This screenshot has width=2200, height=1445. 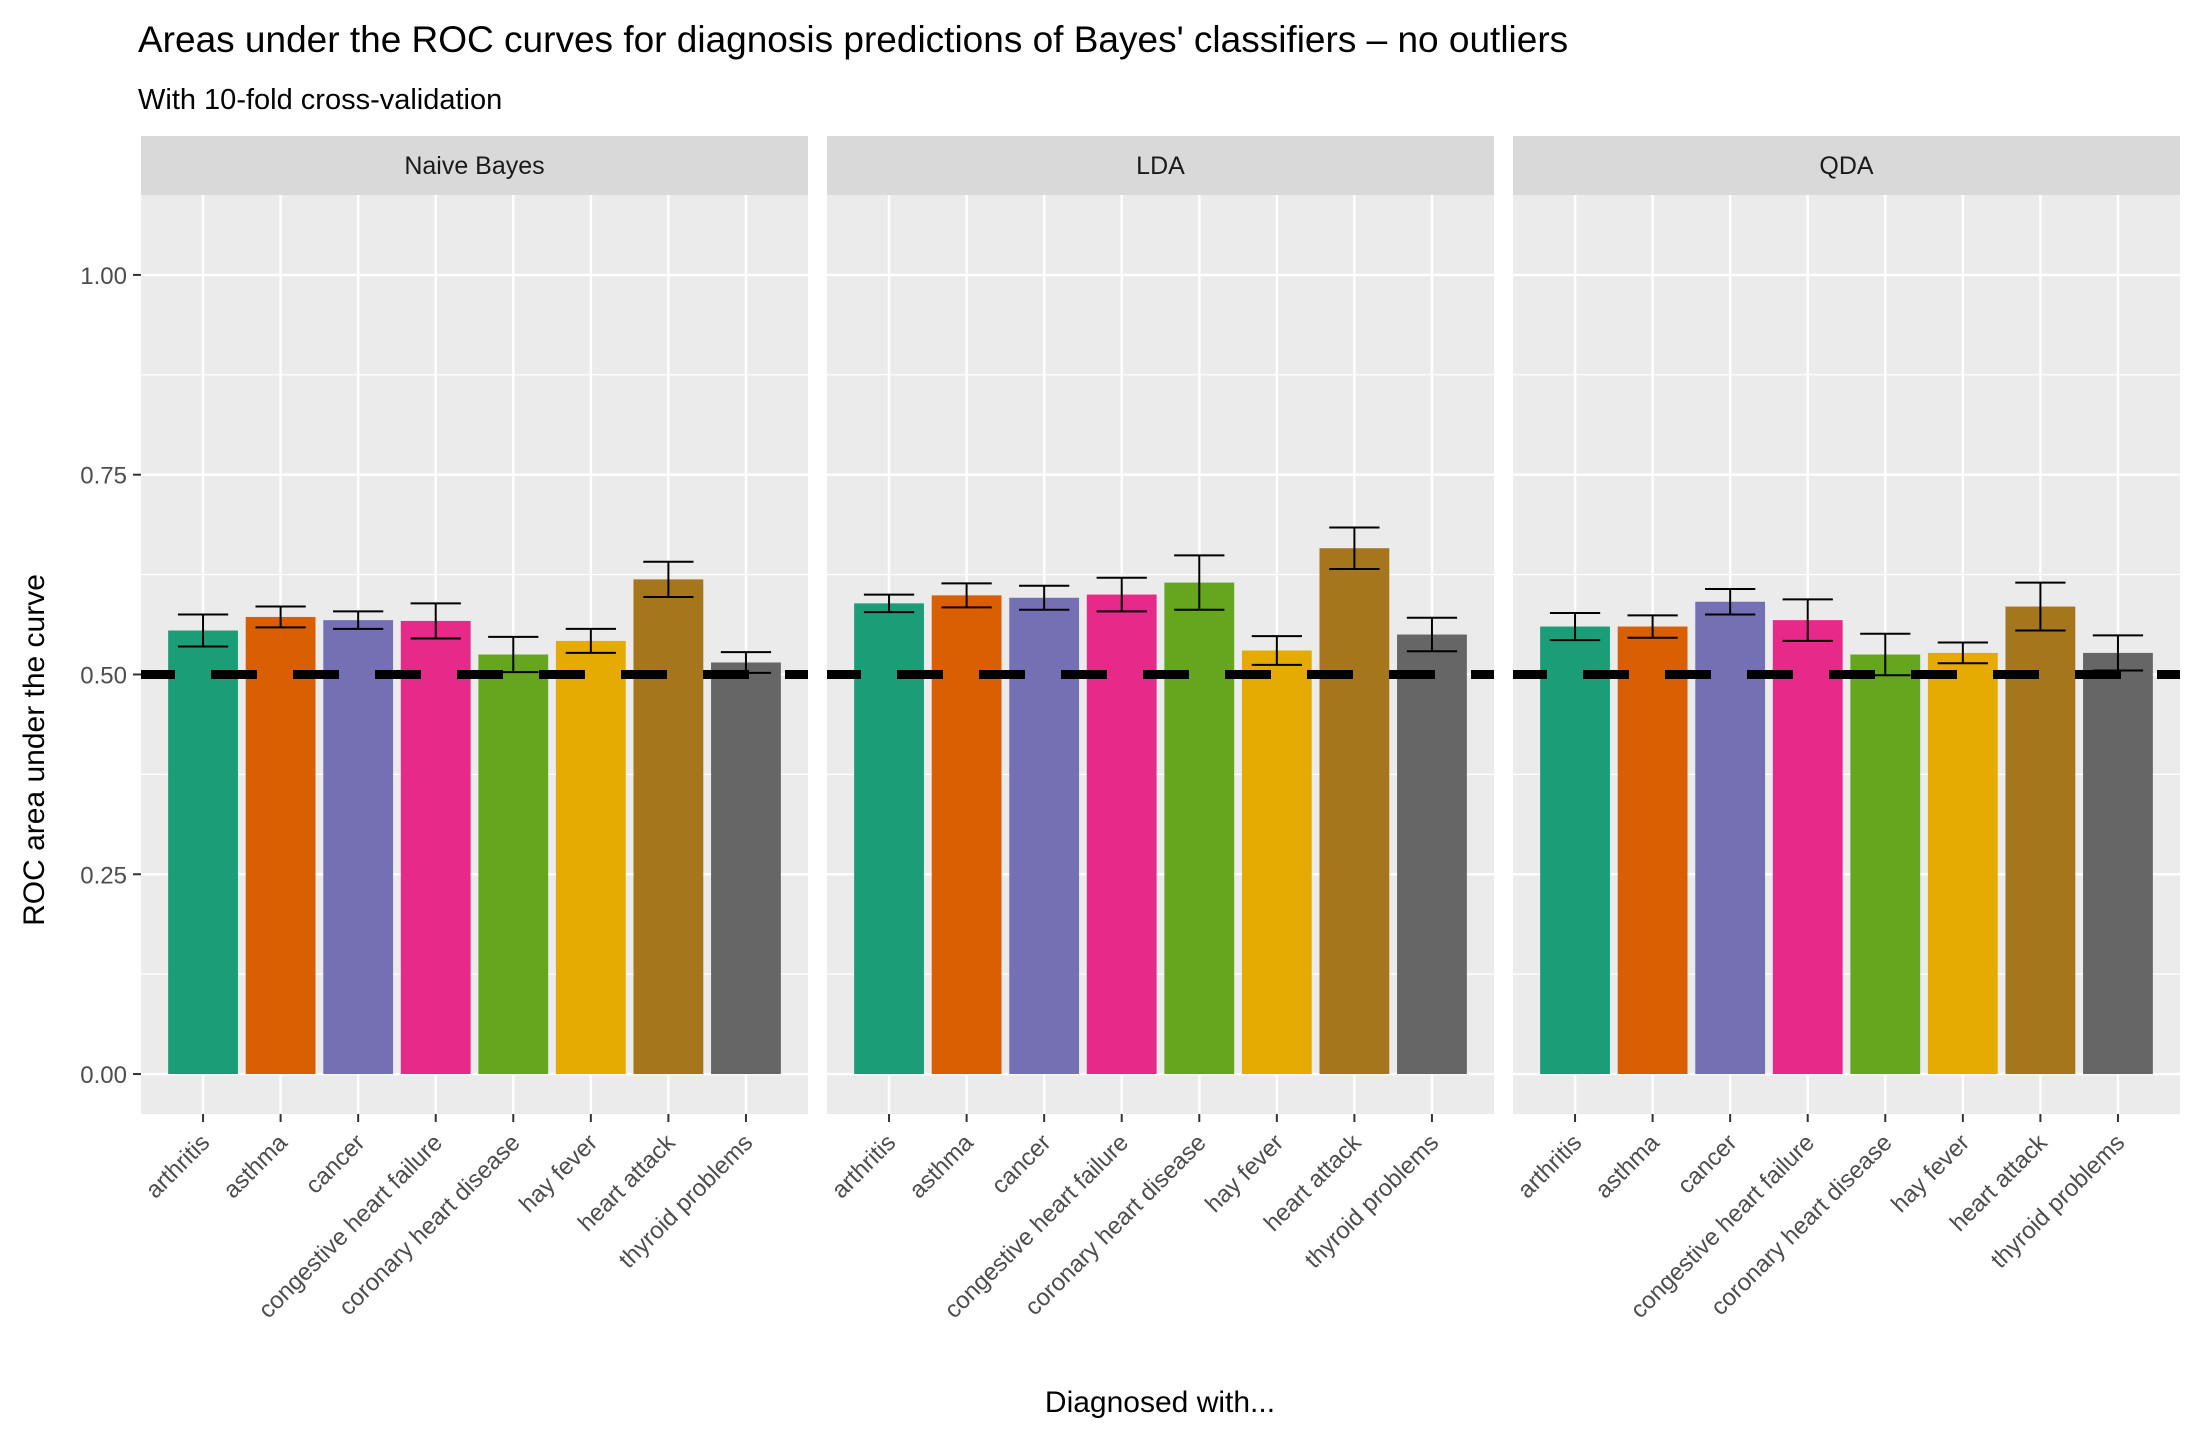 What do you see at coordinates (103, 1075) in the screenshot?
I see `y-tick-label: 0.00` at bounding box center [103, 1075].